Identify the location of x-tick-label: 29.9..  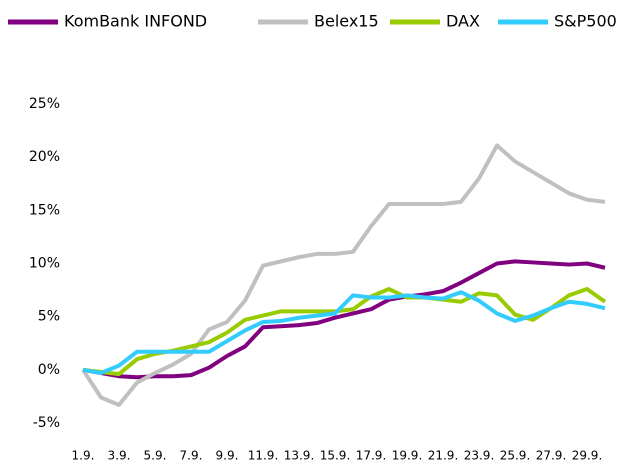
(587, 456).